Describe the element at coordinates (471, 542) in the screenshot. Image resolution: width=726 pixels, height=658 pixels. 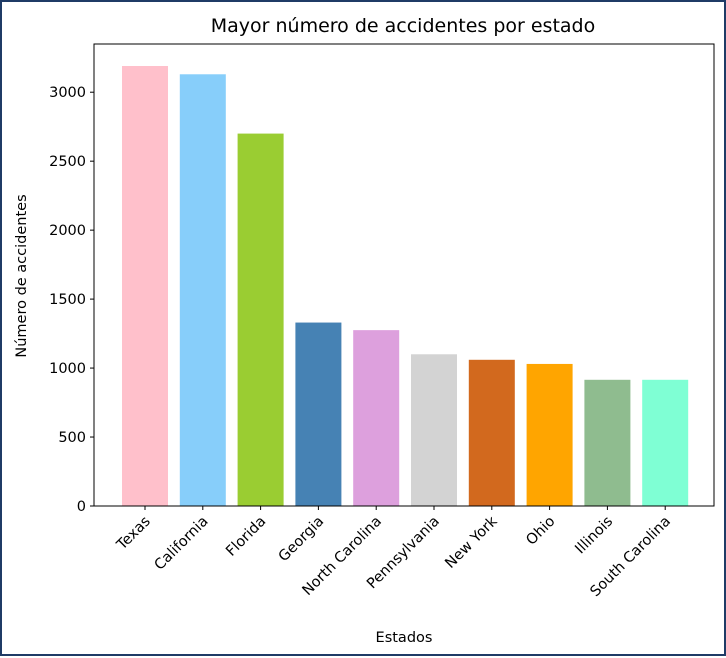
I see `x-tick-label: New York` at that location.